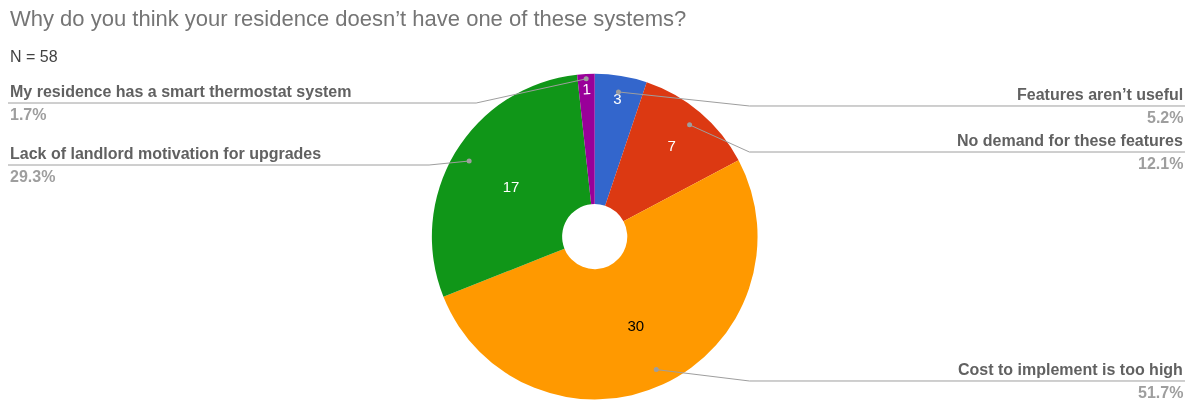 Image resolution: width=1193 pixels, height=402 pixels. What do you see at coordinates (33, 176) in the screenshot?
I see `text: 29.3%` at bounding box center [33, 176].